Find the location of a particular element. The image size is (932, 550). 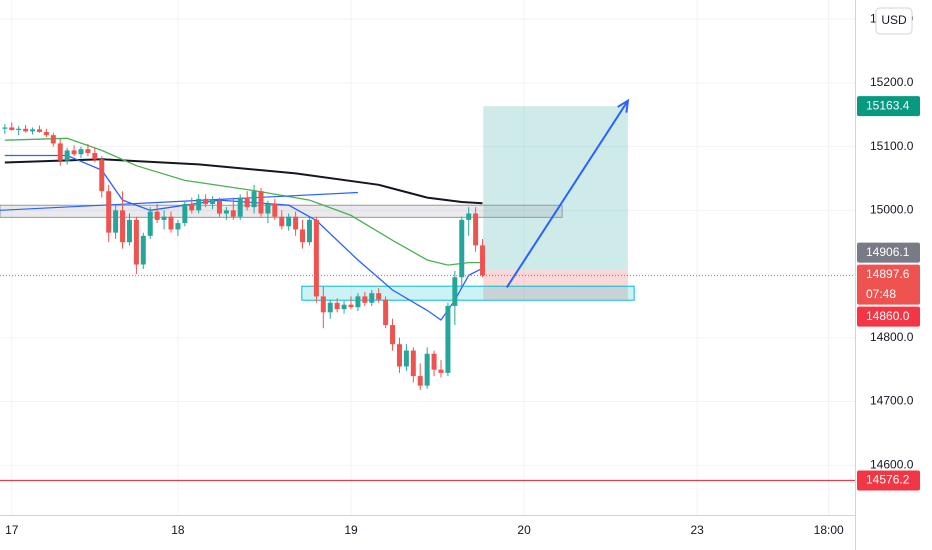

price-label-text: 14906.1 is located at coordinates (888, 252).